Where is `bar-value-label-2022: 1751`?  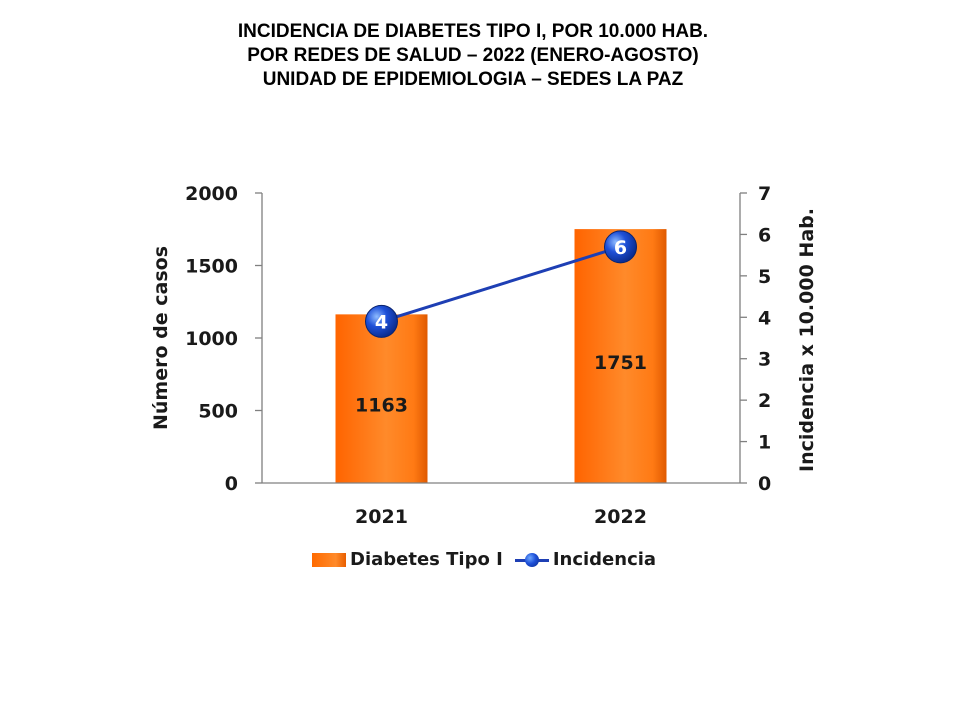 bar-value-label-2022: 1751 is located at coordinates (620, 363).